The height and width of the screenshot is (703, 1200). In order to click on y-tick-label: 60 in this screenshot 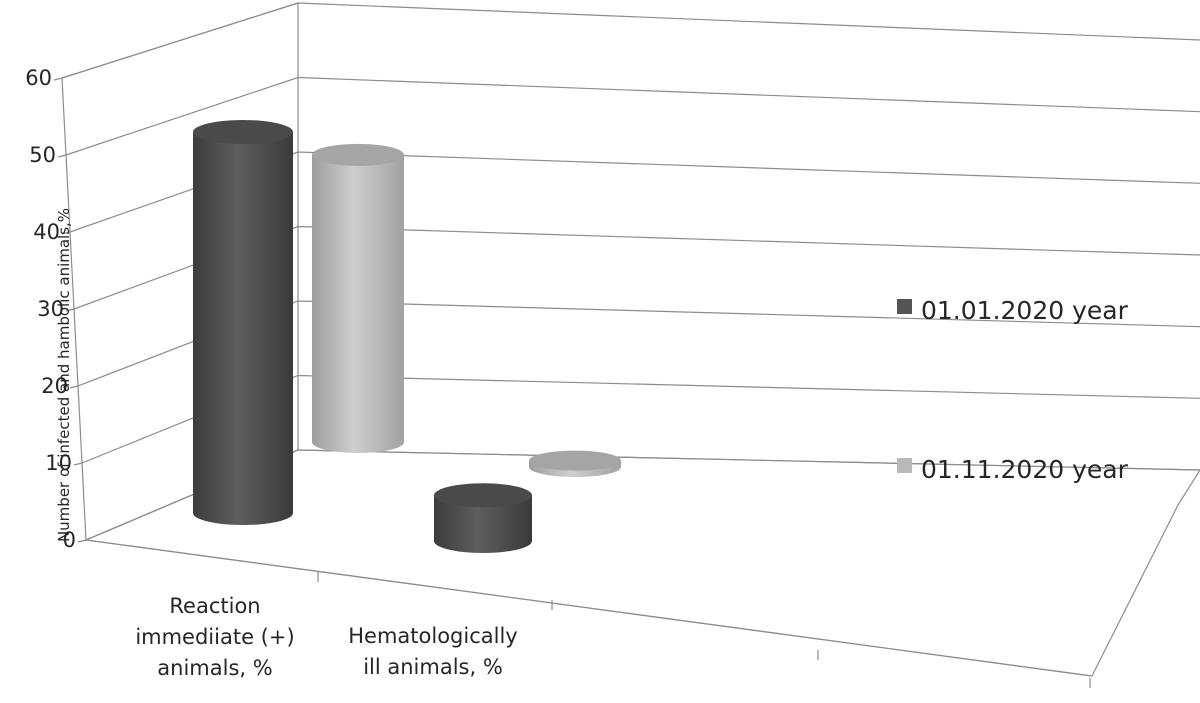, I will do `click(38, 78)`.